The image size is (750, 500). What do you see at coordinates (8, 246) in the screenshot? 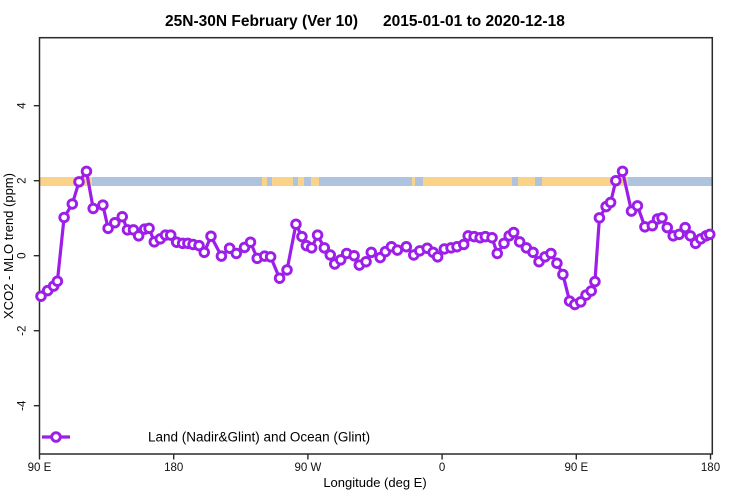
I see `y-axis-label: XCO2 - MLO trend (ppm)` at bounding box center [8, 246].